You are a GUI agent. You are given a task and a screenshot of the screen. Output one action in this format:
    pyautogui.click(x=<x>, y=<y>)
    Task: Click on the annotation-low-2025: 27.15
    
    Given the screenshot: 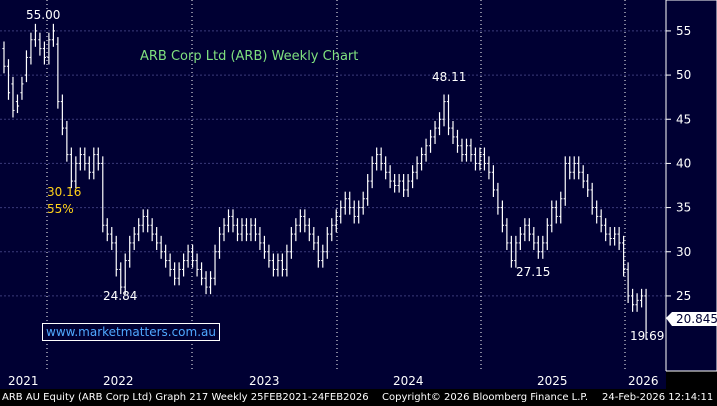 What is the action you would take?
    pyautogui.click(x=533, y=272)
    